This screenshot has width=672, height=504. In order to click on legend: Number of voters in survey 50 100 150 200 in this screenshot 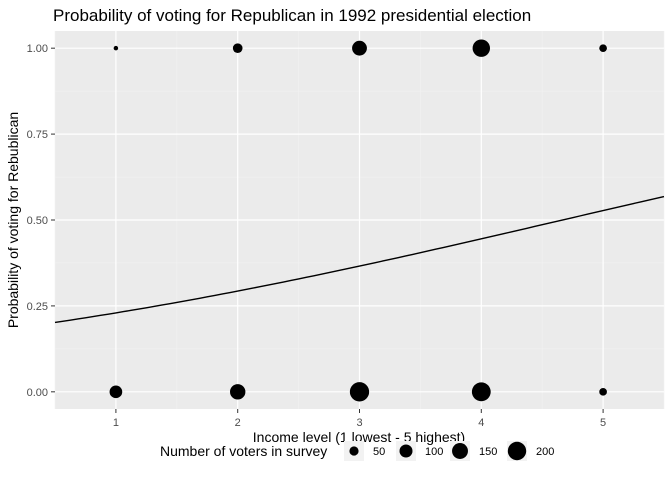, I will do `click(357, 451)`.